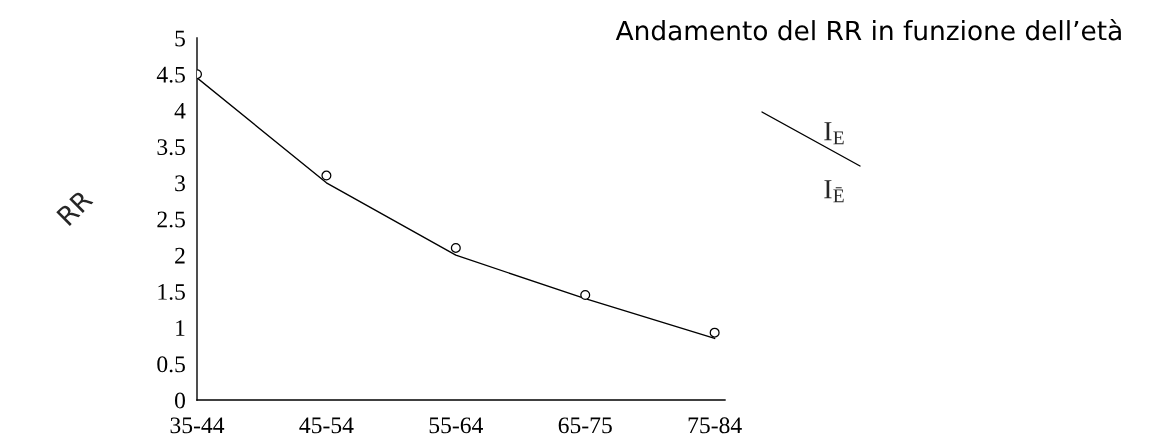  I want to click on y-tick-label: 2.5, so click(171, 219).